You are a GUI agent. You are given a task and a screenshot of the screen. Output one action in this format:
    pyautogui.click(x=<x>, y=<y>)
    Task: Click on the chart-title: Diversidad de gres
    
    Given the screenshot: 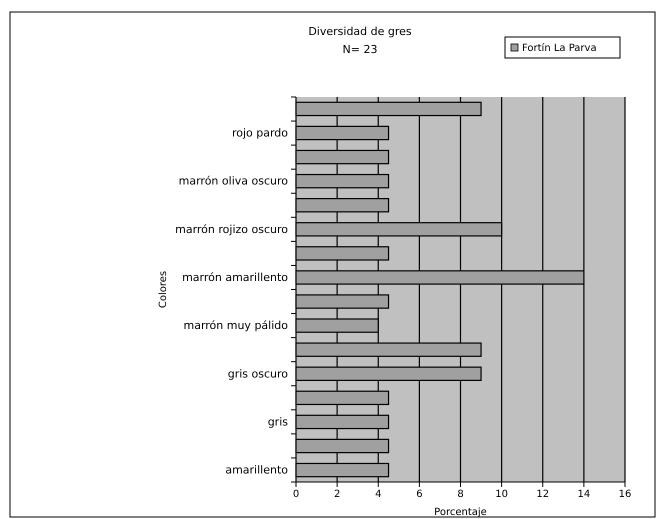 What is the action you would take?
    pyautogui.click(x=360, y=31)
    